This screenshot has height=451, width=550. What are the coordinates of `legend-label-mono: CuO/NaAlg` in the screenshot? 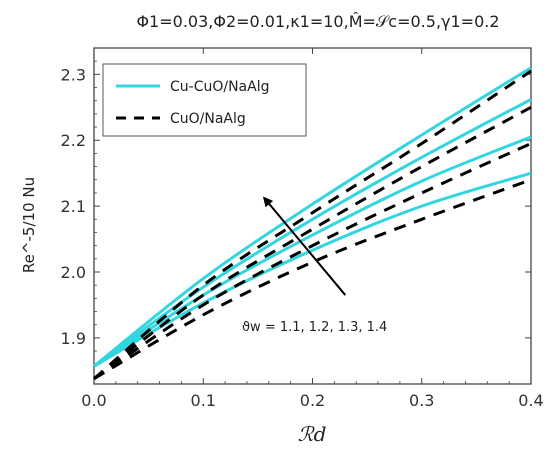 It's located at (208, 119).